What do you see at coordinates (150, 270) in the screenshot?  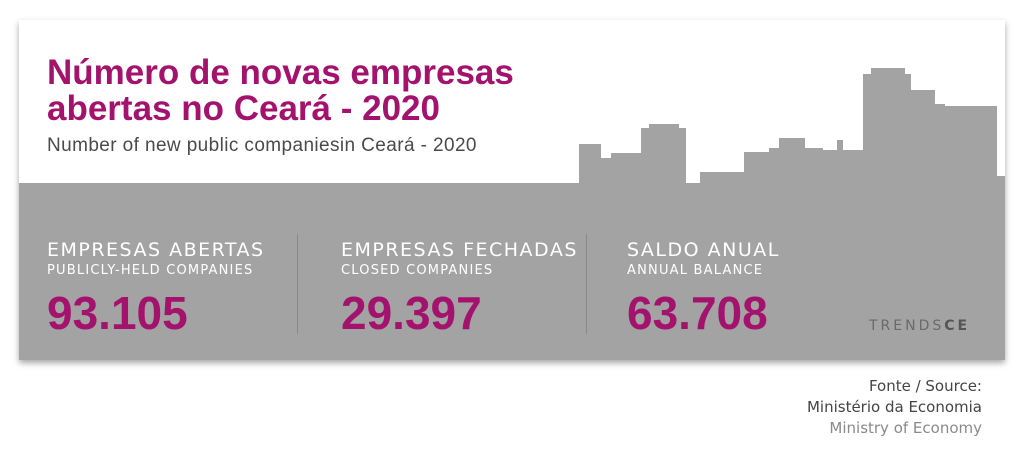 I see `stat-sublabel: PUBLICLY-HELD COMPANIES` at bounding box center [150, 270].